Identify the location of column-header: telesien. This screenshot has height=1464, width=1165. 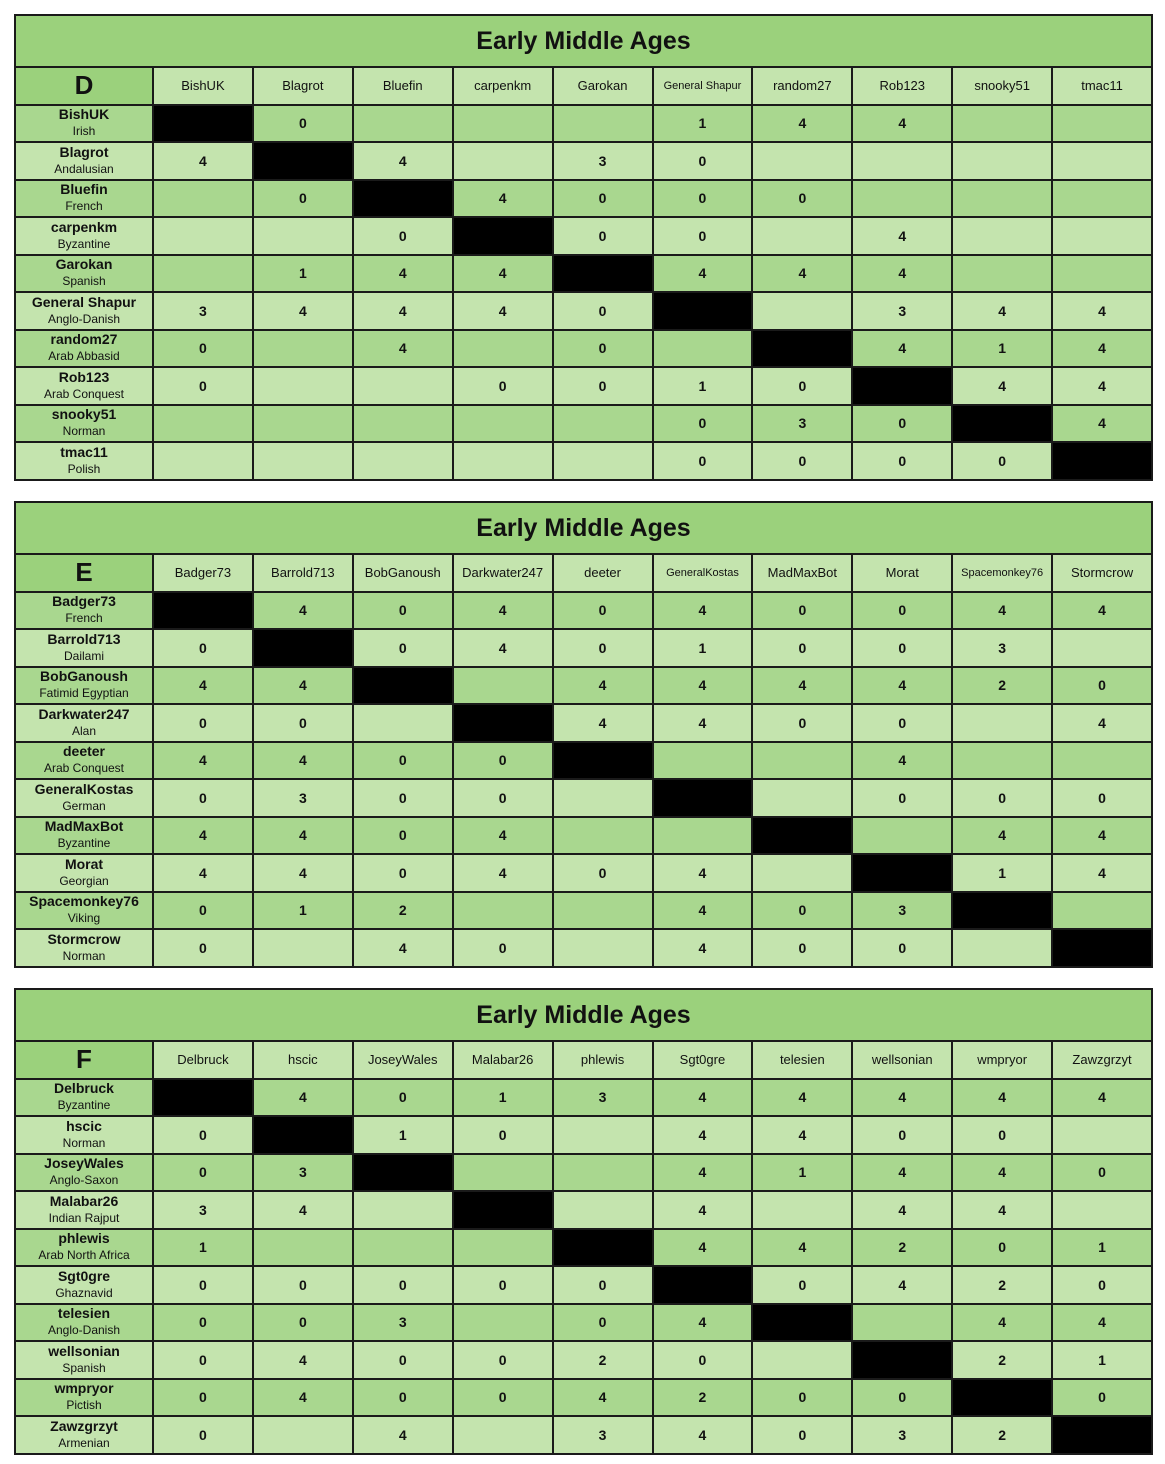
(802, 1060).